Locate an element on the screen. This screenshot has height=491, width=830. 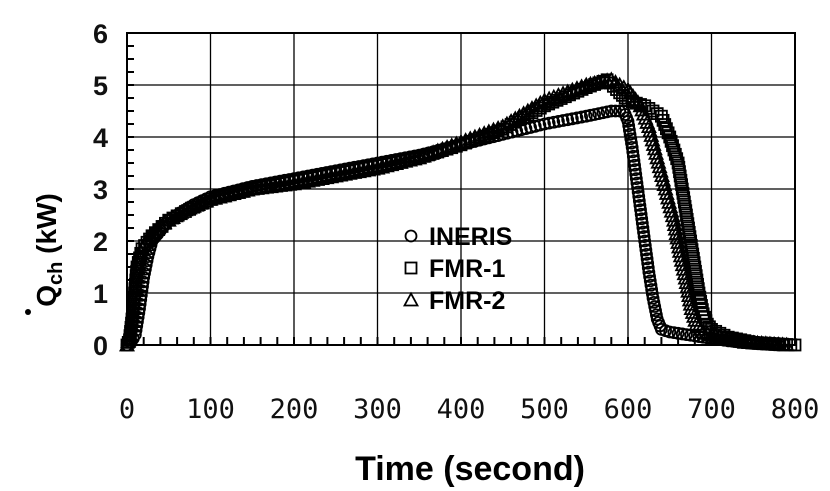
y-axis-title-main: Q is located at coordinates (46, 296).